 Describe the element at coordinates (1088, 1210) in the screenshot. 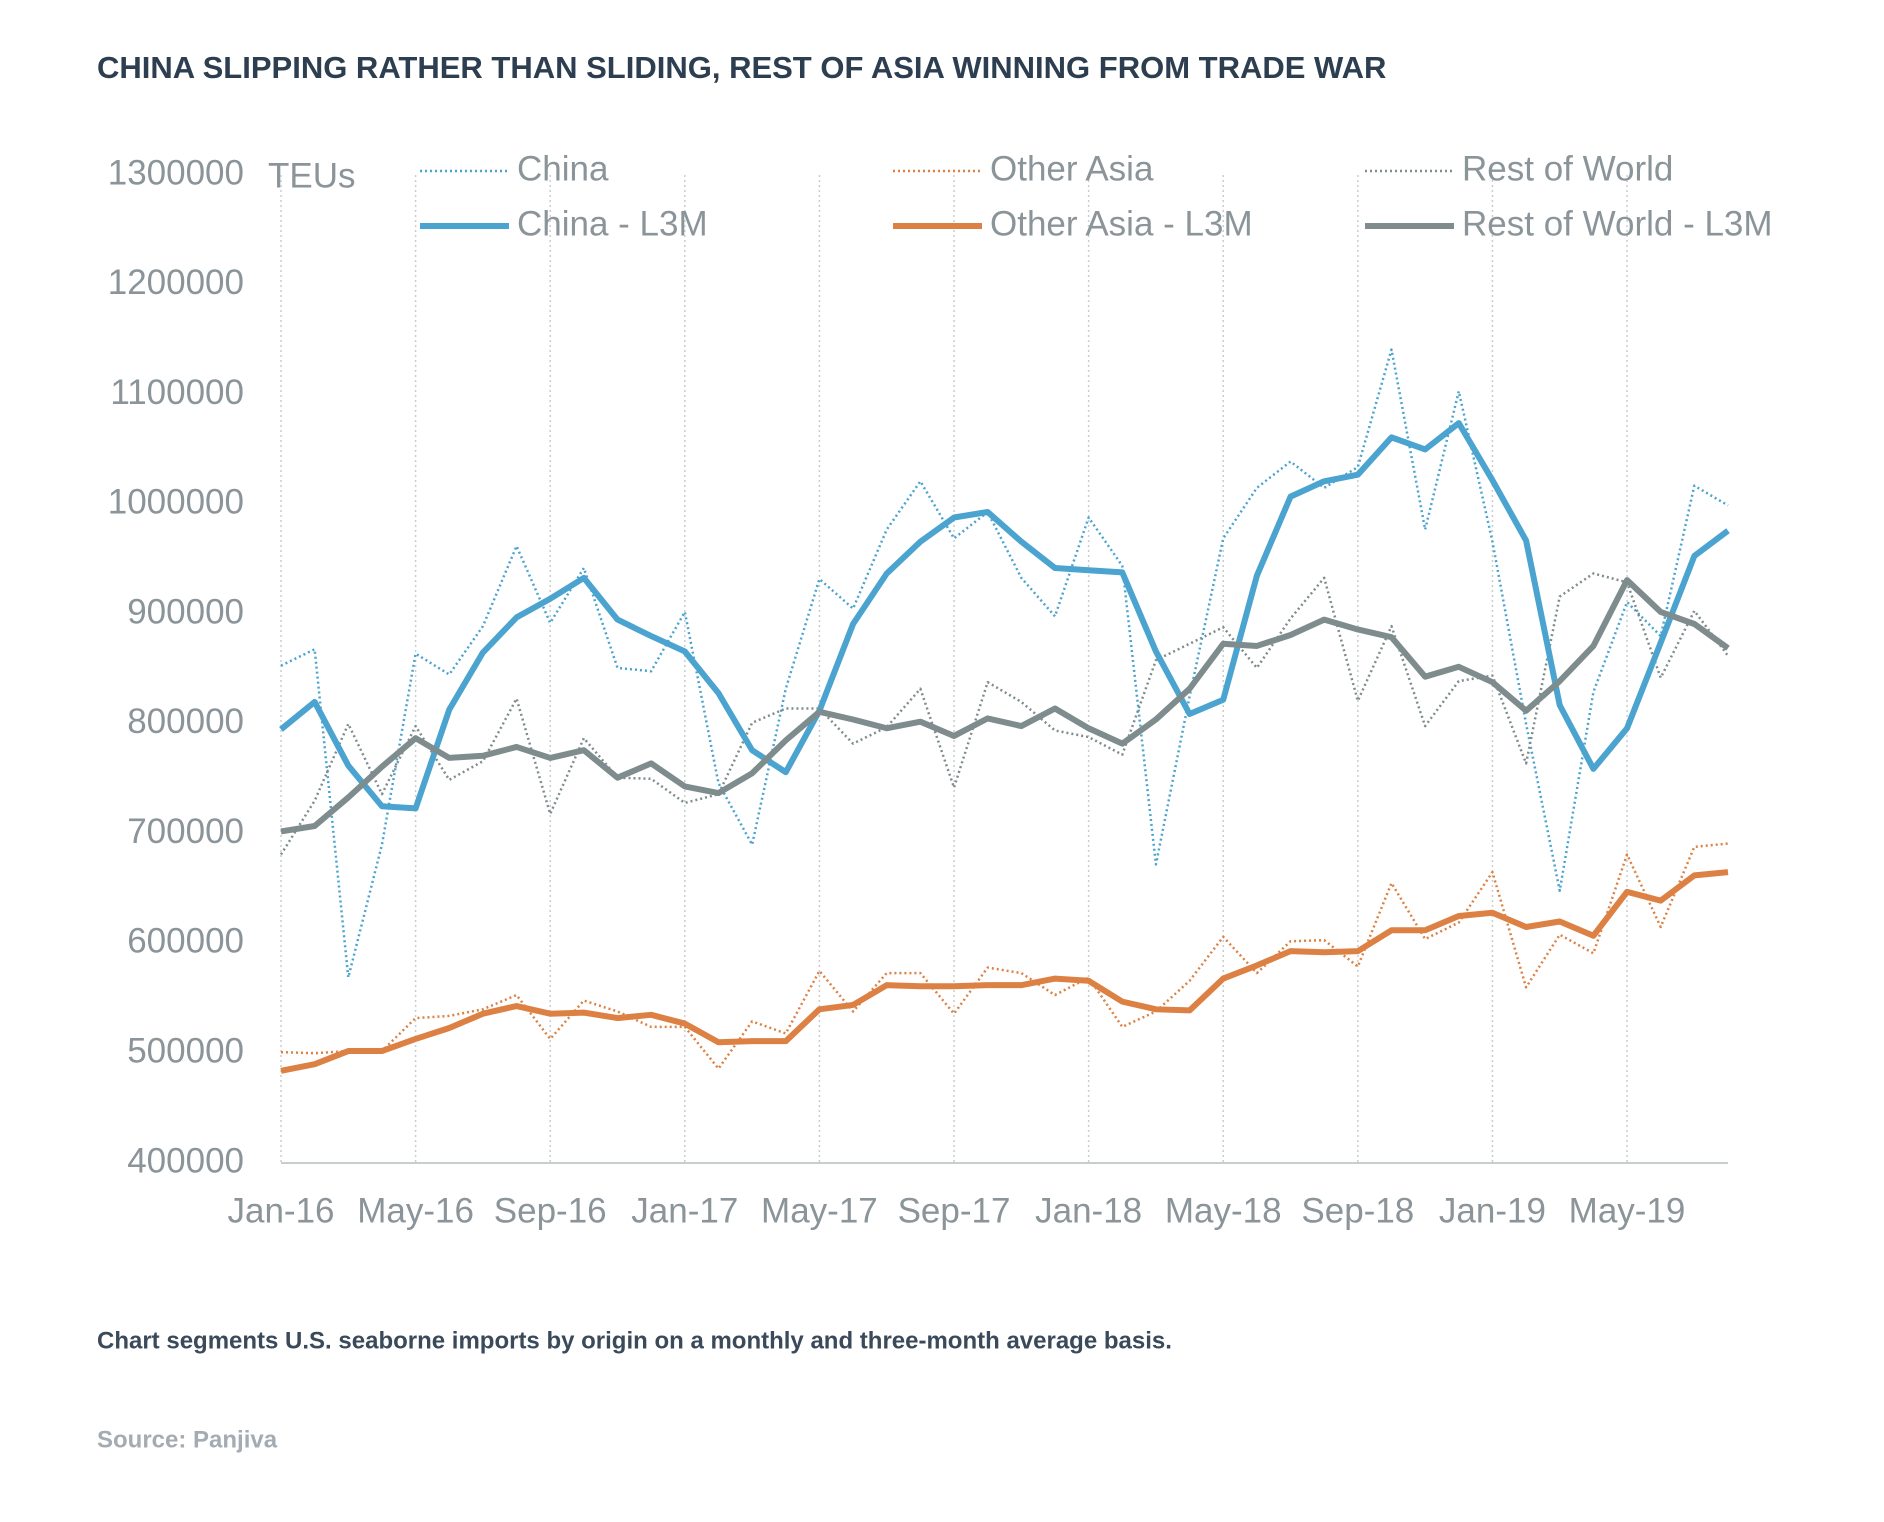

I see `x-tick-label: Jan-18` at that location.